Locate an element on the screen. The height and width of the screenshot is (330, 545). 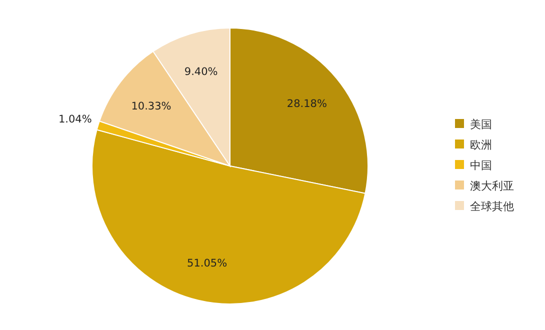
data-label: 9.40% is located at coordinates (201, 72).